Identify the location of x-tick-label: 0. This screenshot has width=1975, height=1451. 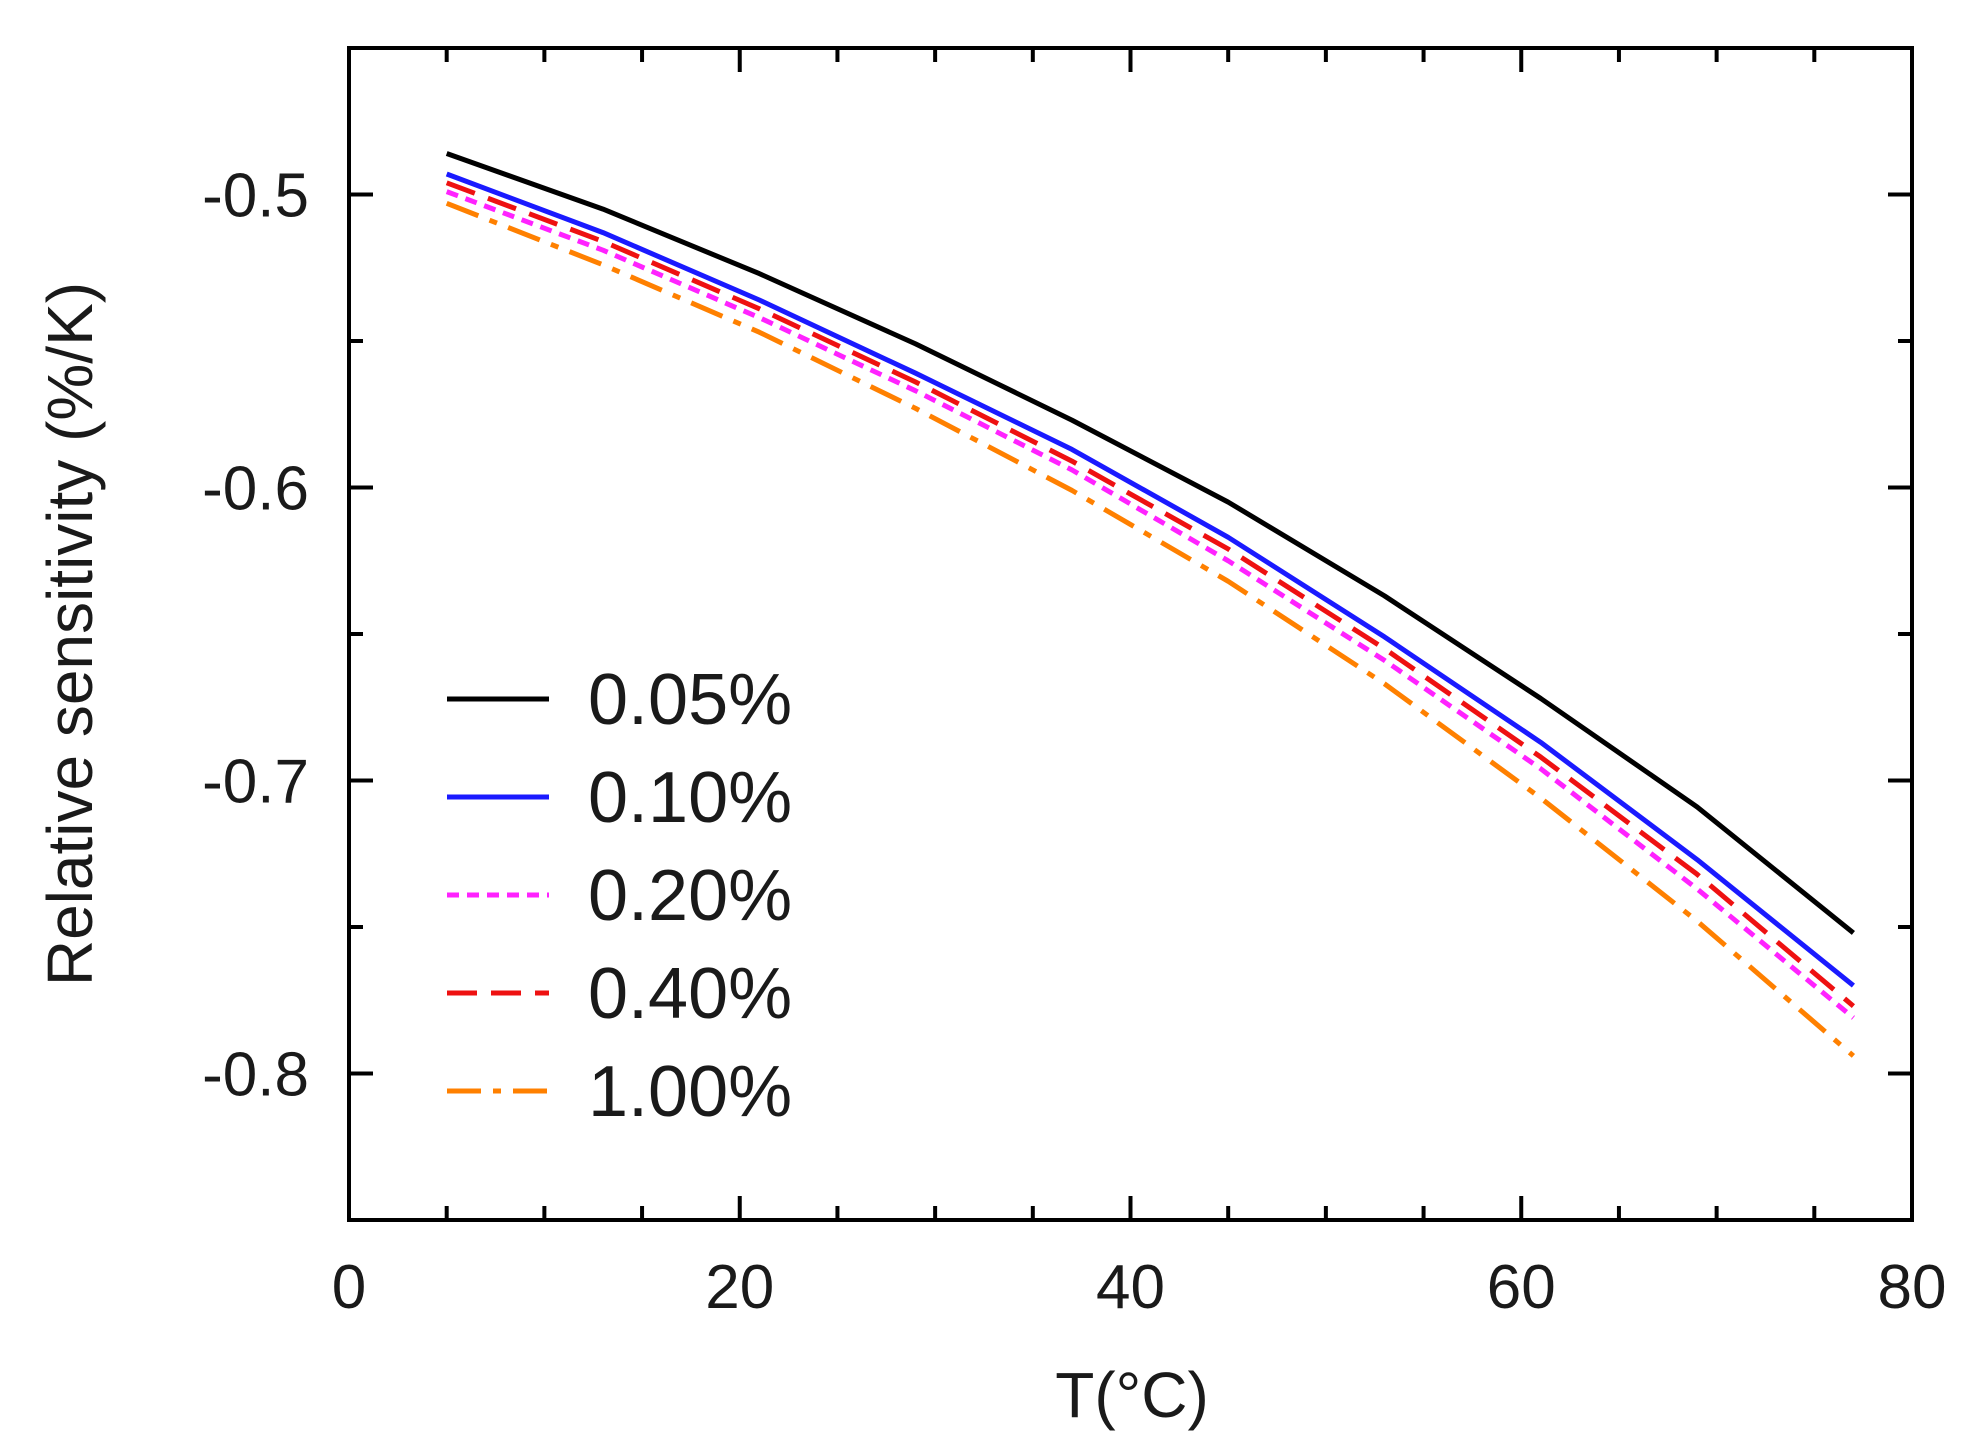
(349, 1287).